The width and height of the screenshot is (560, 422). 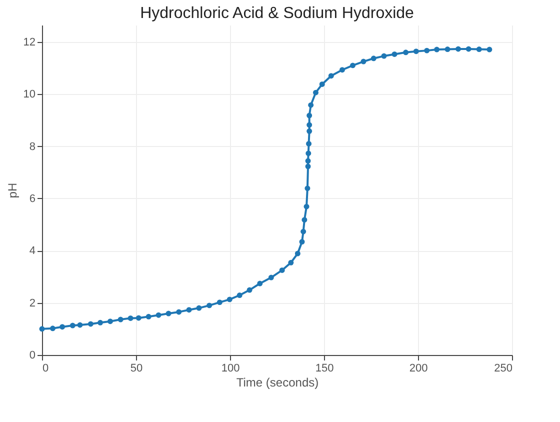 What do you see at coordinates (29, 42) in the screenshot?
I see `y-tick-label: 12` at bounding box center [29, 42].